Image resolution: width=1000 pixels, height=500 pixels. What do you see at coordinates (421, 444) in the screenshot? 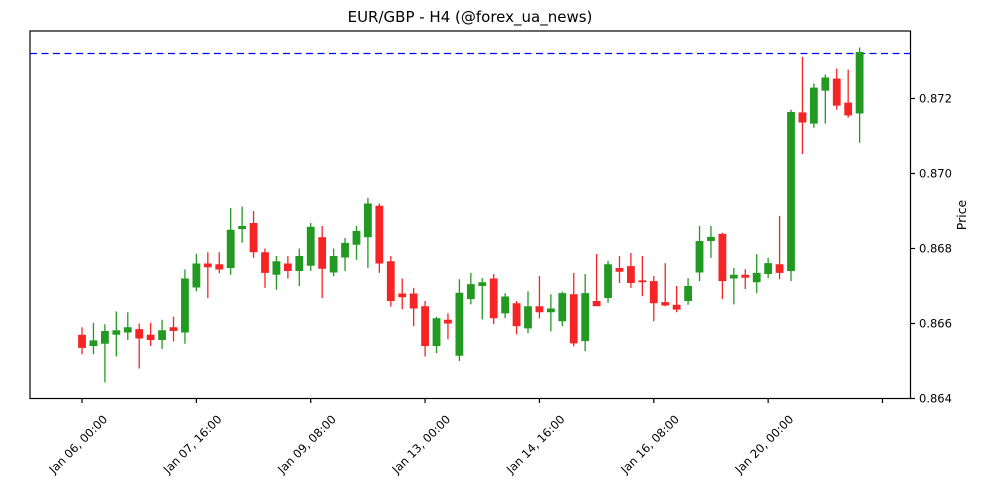
I see `x-tick-label: Jan 13, 00:00` at bounding box center [421, 444].